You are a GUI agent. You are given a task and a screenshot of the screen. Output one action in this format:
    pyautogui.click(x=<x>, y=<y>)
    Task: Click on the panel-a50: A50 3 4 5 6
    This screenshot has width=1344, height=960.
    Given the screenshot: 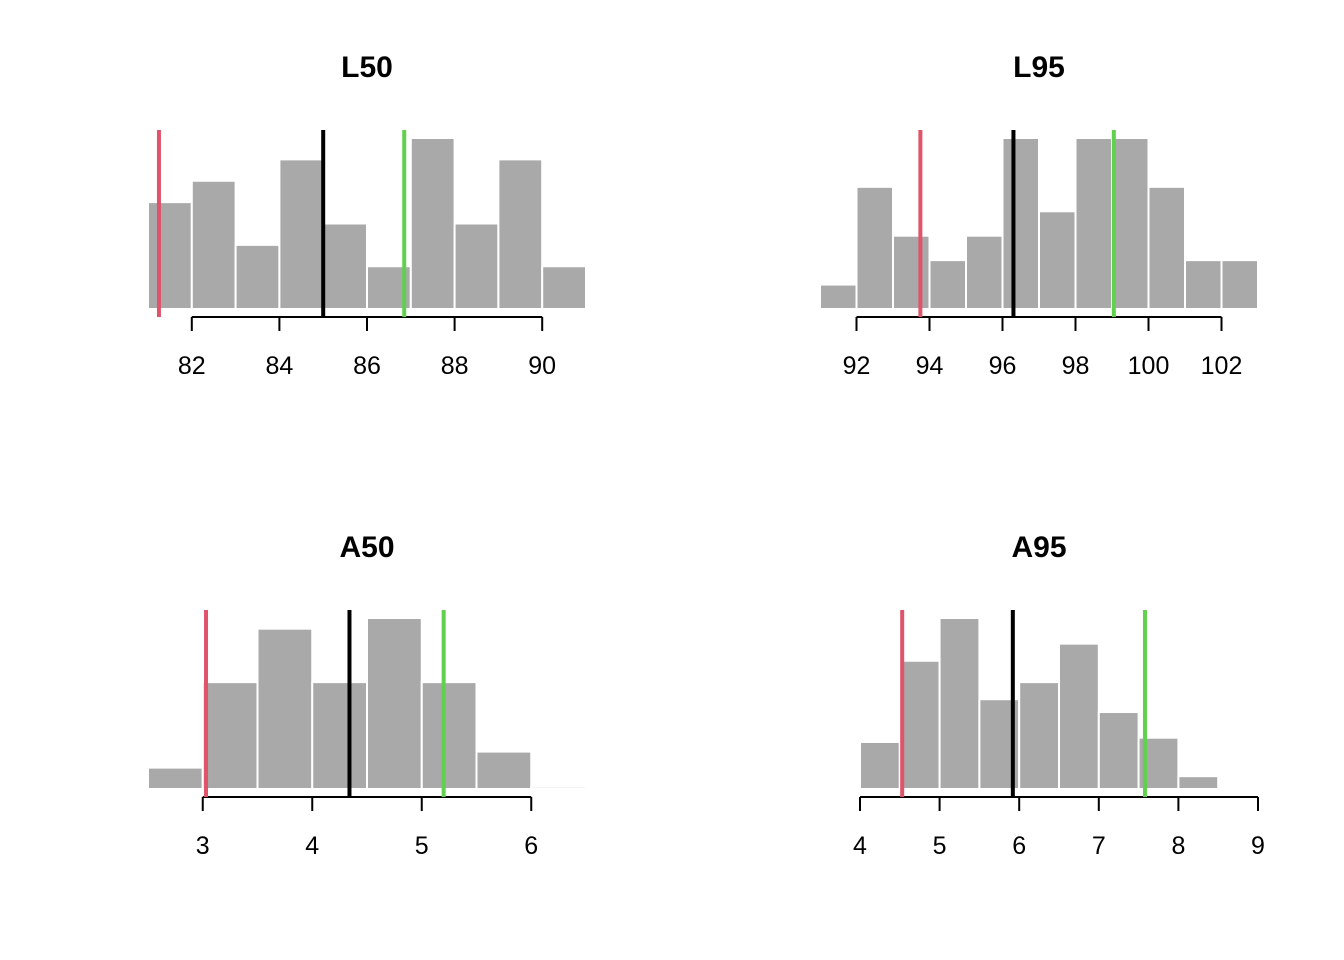 What is the action you would take?
    pyautogui.click(x=367, y=695)
    